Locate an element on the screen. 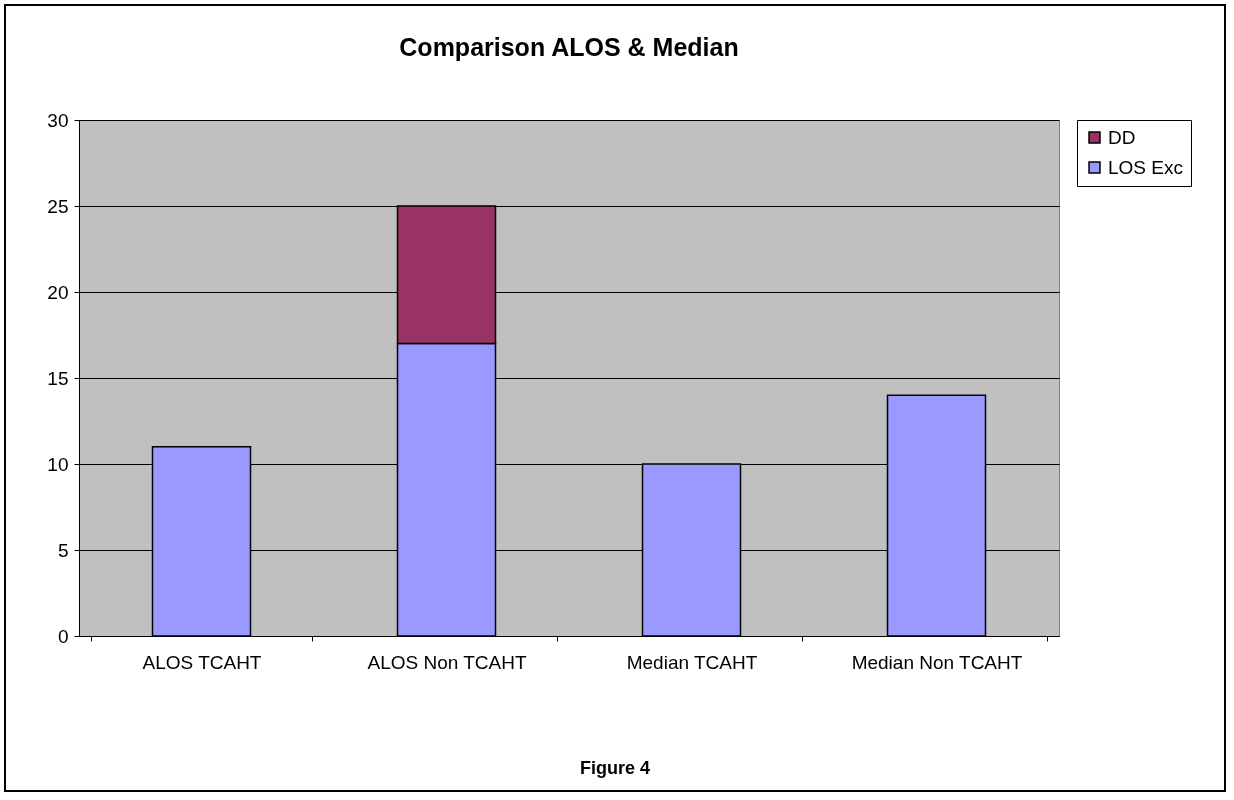  y-tick-label: 10 is located at coordinates (58, 464).